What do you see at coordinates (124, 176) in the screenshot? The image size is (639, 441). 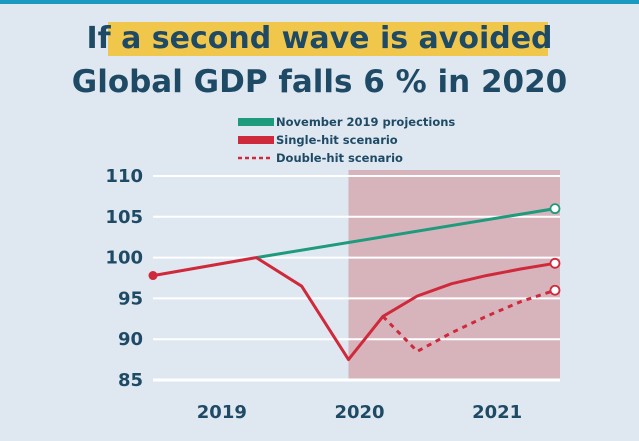 I see `y-tick-label-110: 110` at bounding box center [124, 176].